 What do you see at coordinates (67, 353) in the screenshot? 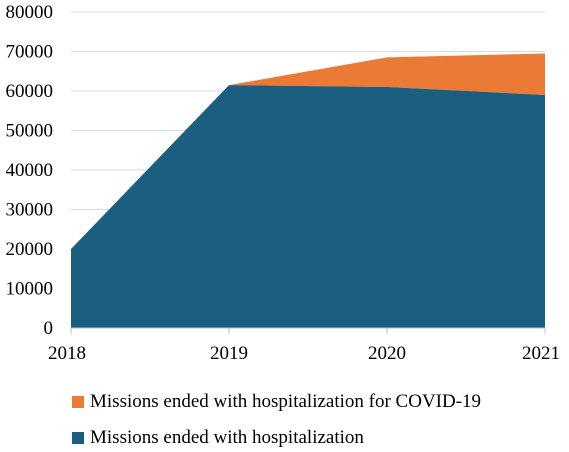
I see `x-tick-label: 2018` at bounding box center [67, 353].